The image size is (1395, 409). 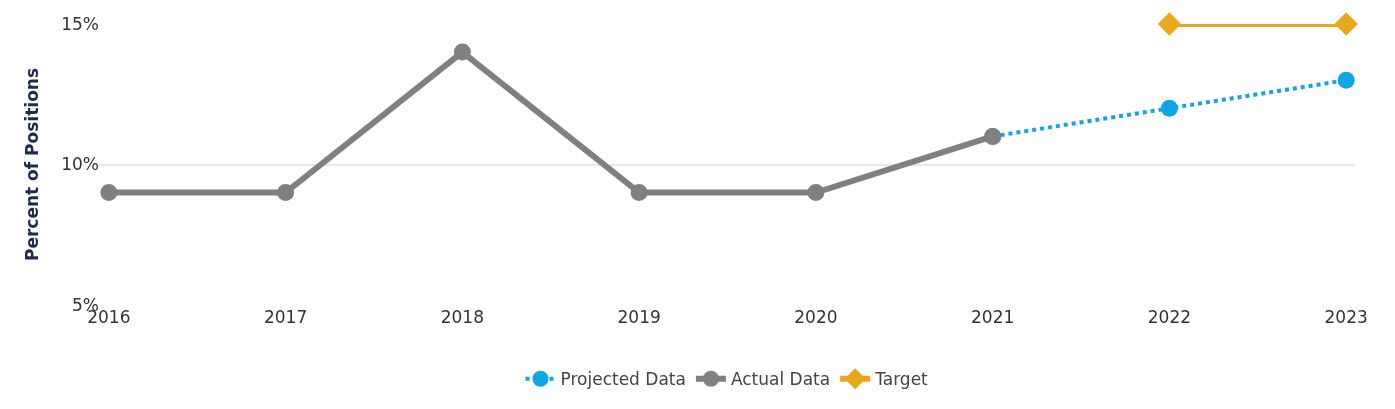 I want to click on x-tick-label: 2021, so click(x=993, y=317).